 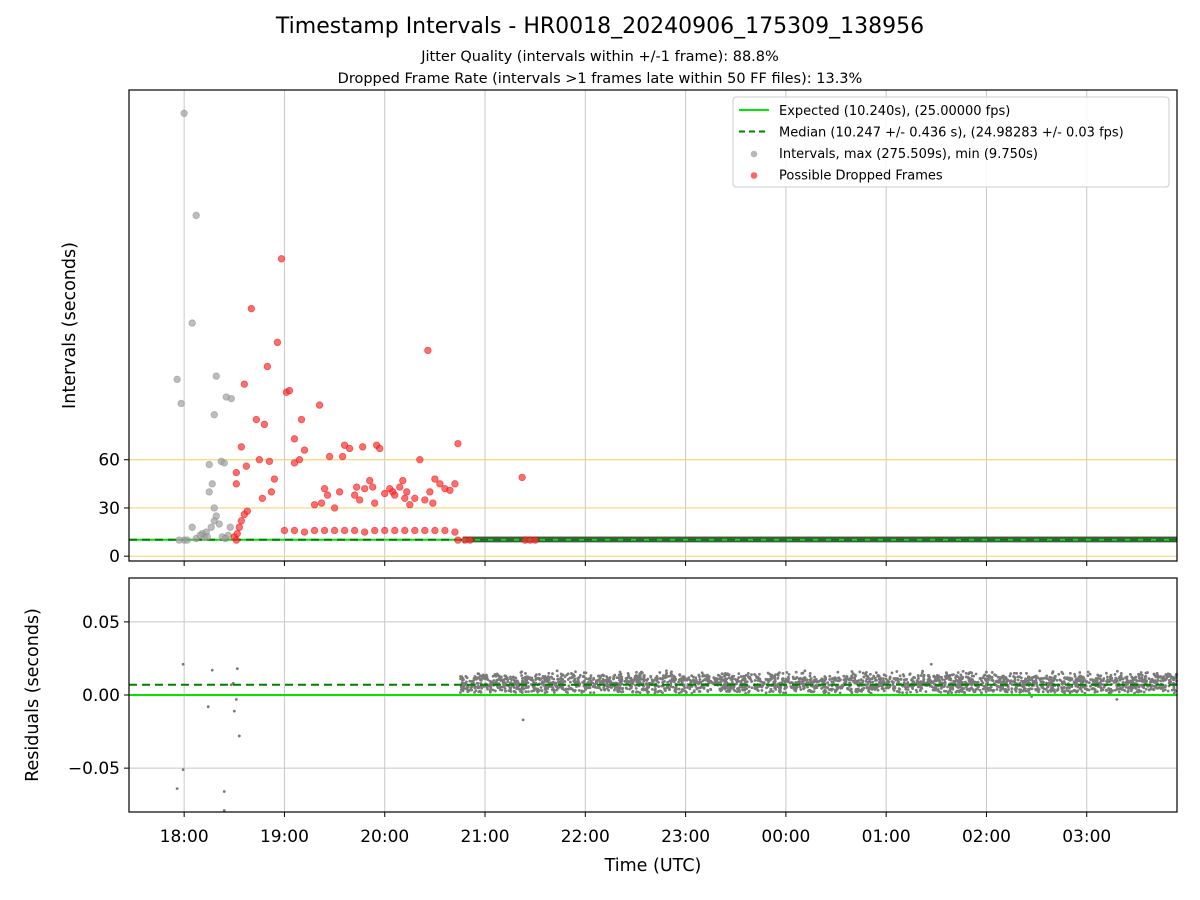 What do you see at coordinates (785, 837) in the screenshot?
I see `x-tick-label: 00:00` at bounding box center [785, 837].